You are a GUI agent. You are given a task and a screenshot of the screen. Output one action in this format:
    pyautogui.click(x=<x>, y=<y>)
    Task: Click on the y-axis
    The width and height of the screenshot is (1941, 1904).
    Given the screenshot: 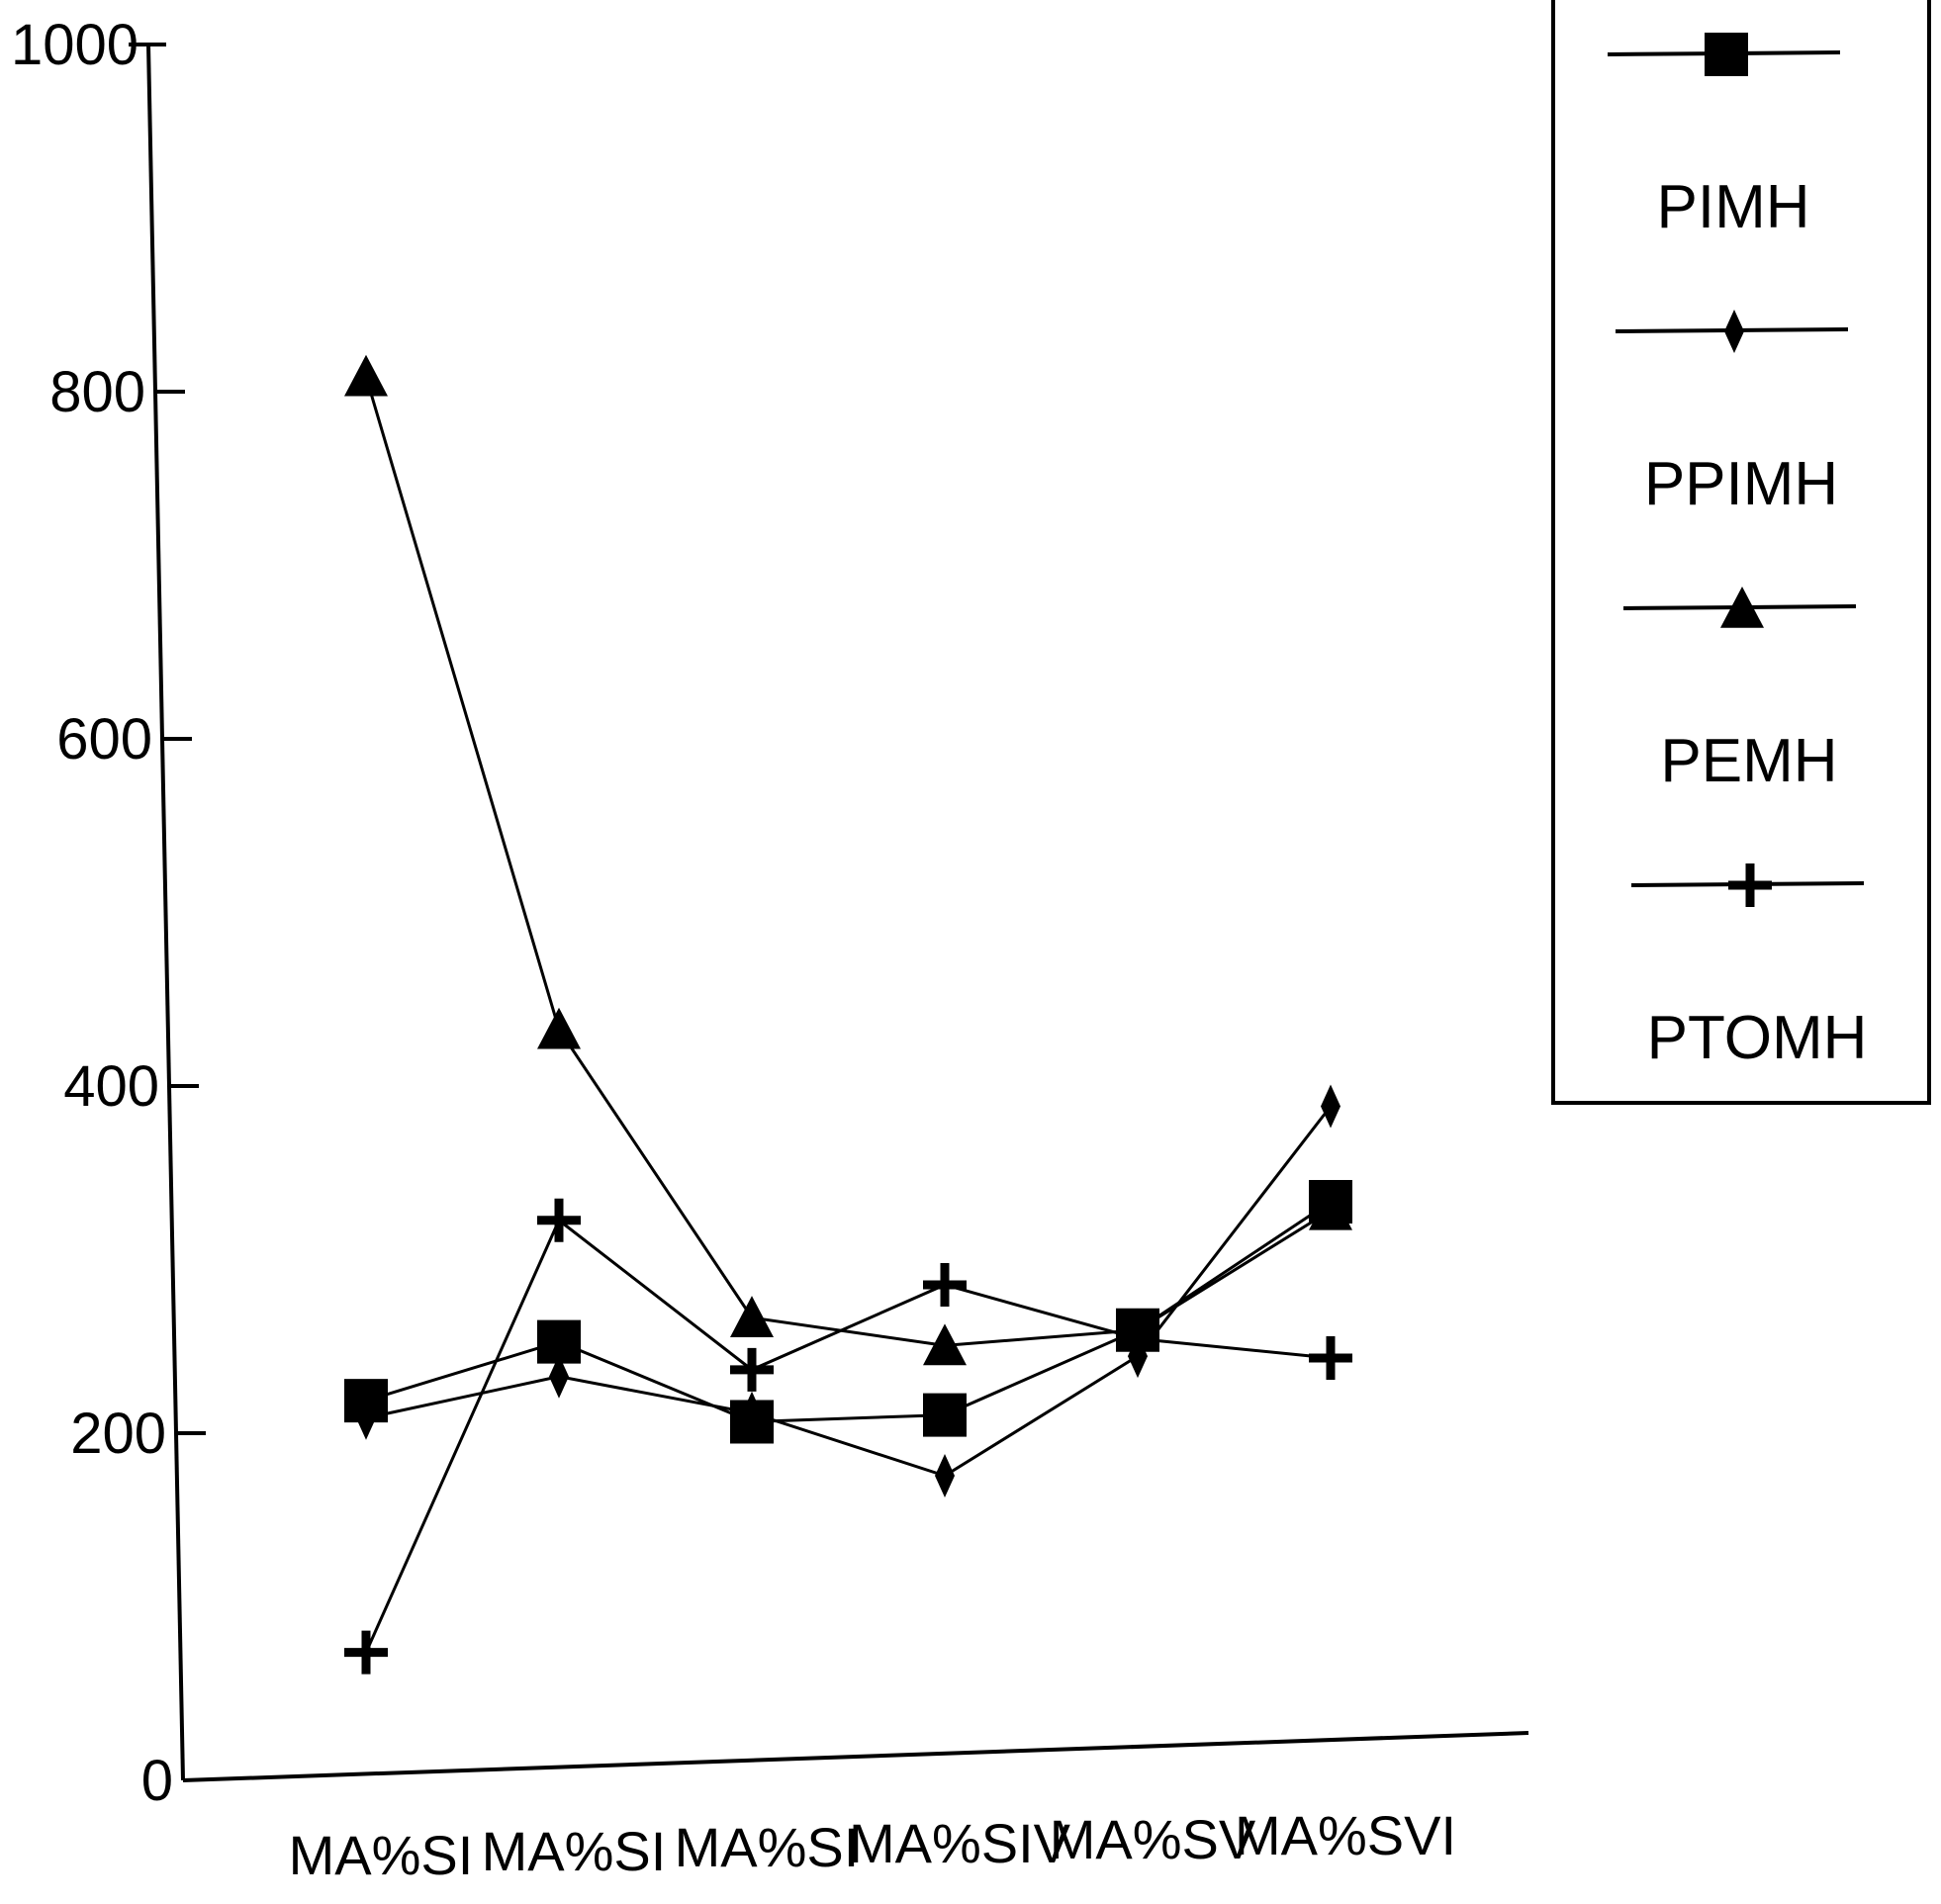 What is the action you would take?
    pyautogui.click(x=165, y=912)
    